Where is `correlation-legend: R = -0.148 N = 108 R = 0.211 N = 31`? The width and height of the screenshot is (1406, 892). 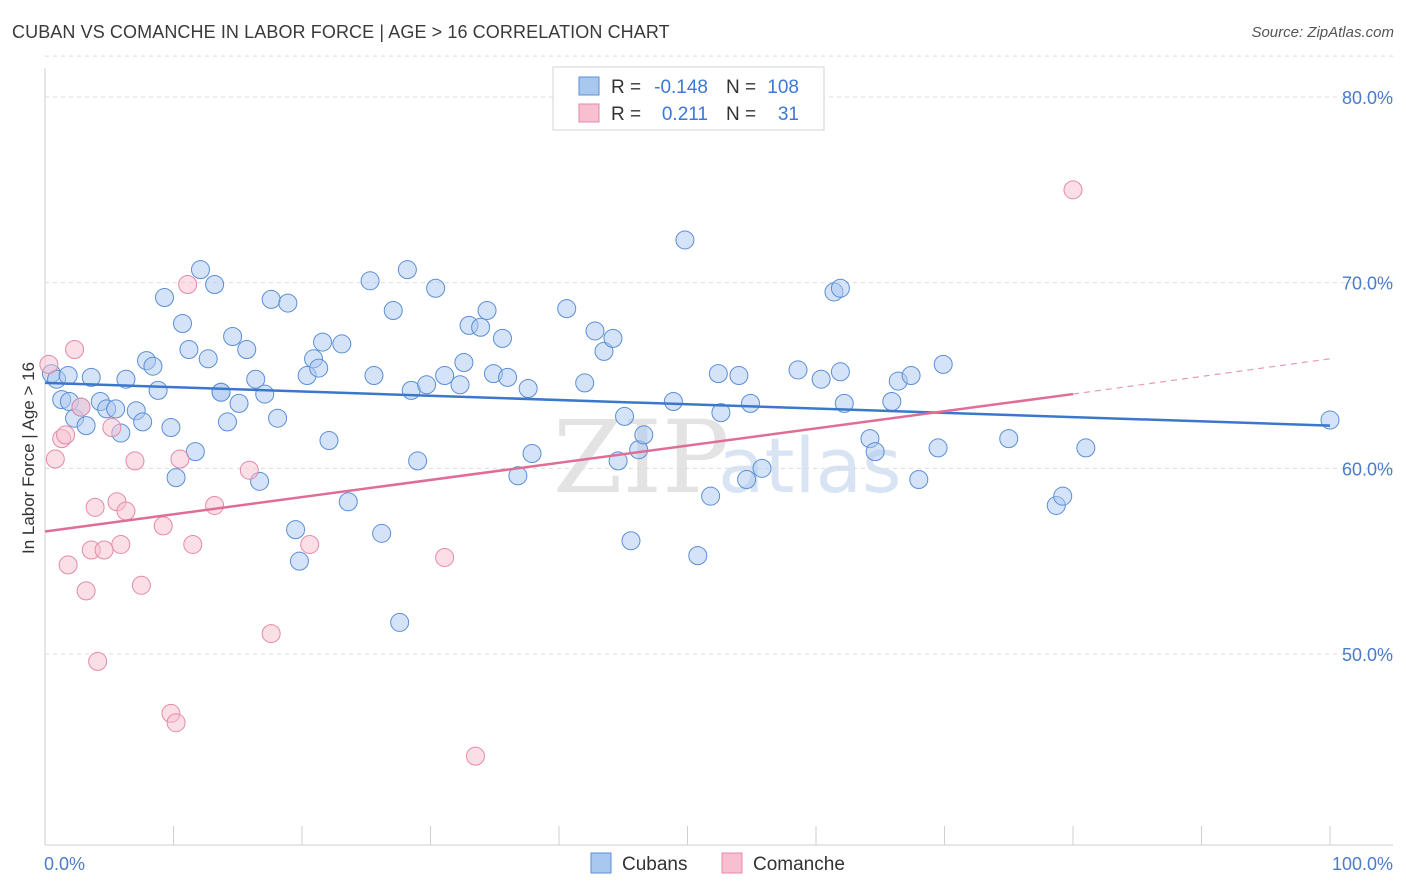 correlation-legend: R = -0.148 N = 108 R = 0.211 N = 31 is located at coordinates (688, 98).